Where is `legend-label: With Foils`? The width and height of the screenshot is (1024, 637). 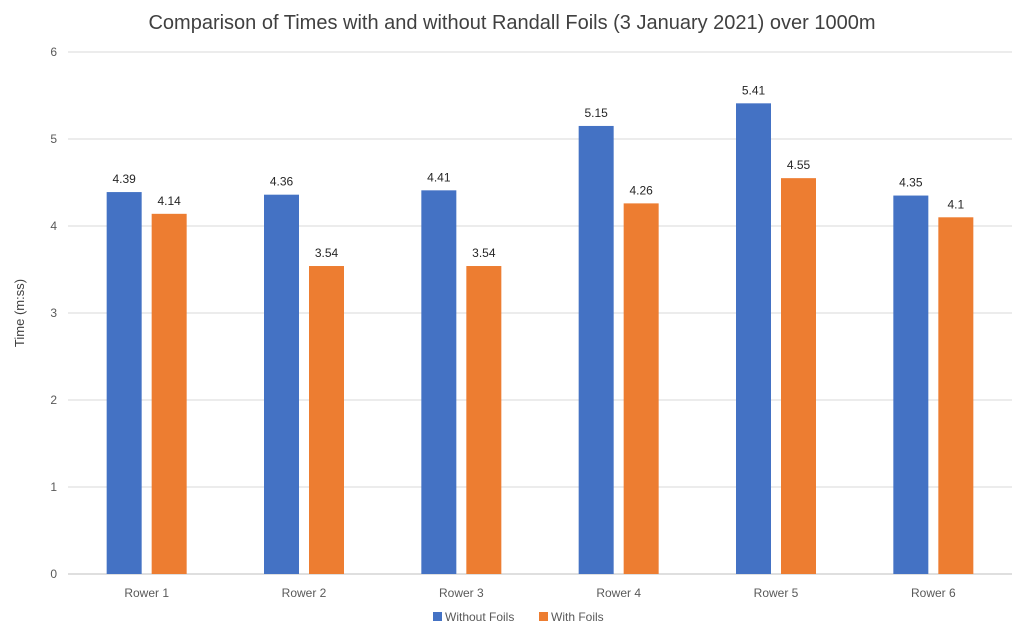 legend-label: With Foils is located at coordinates (577, 617).